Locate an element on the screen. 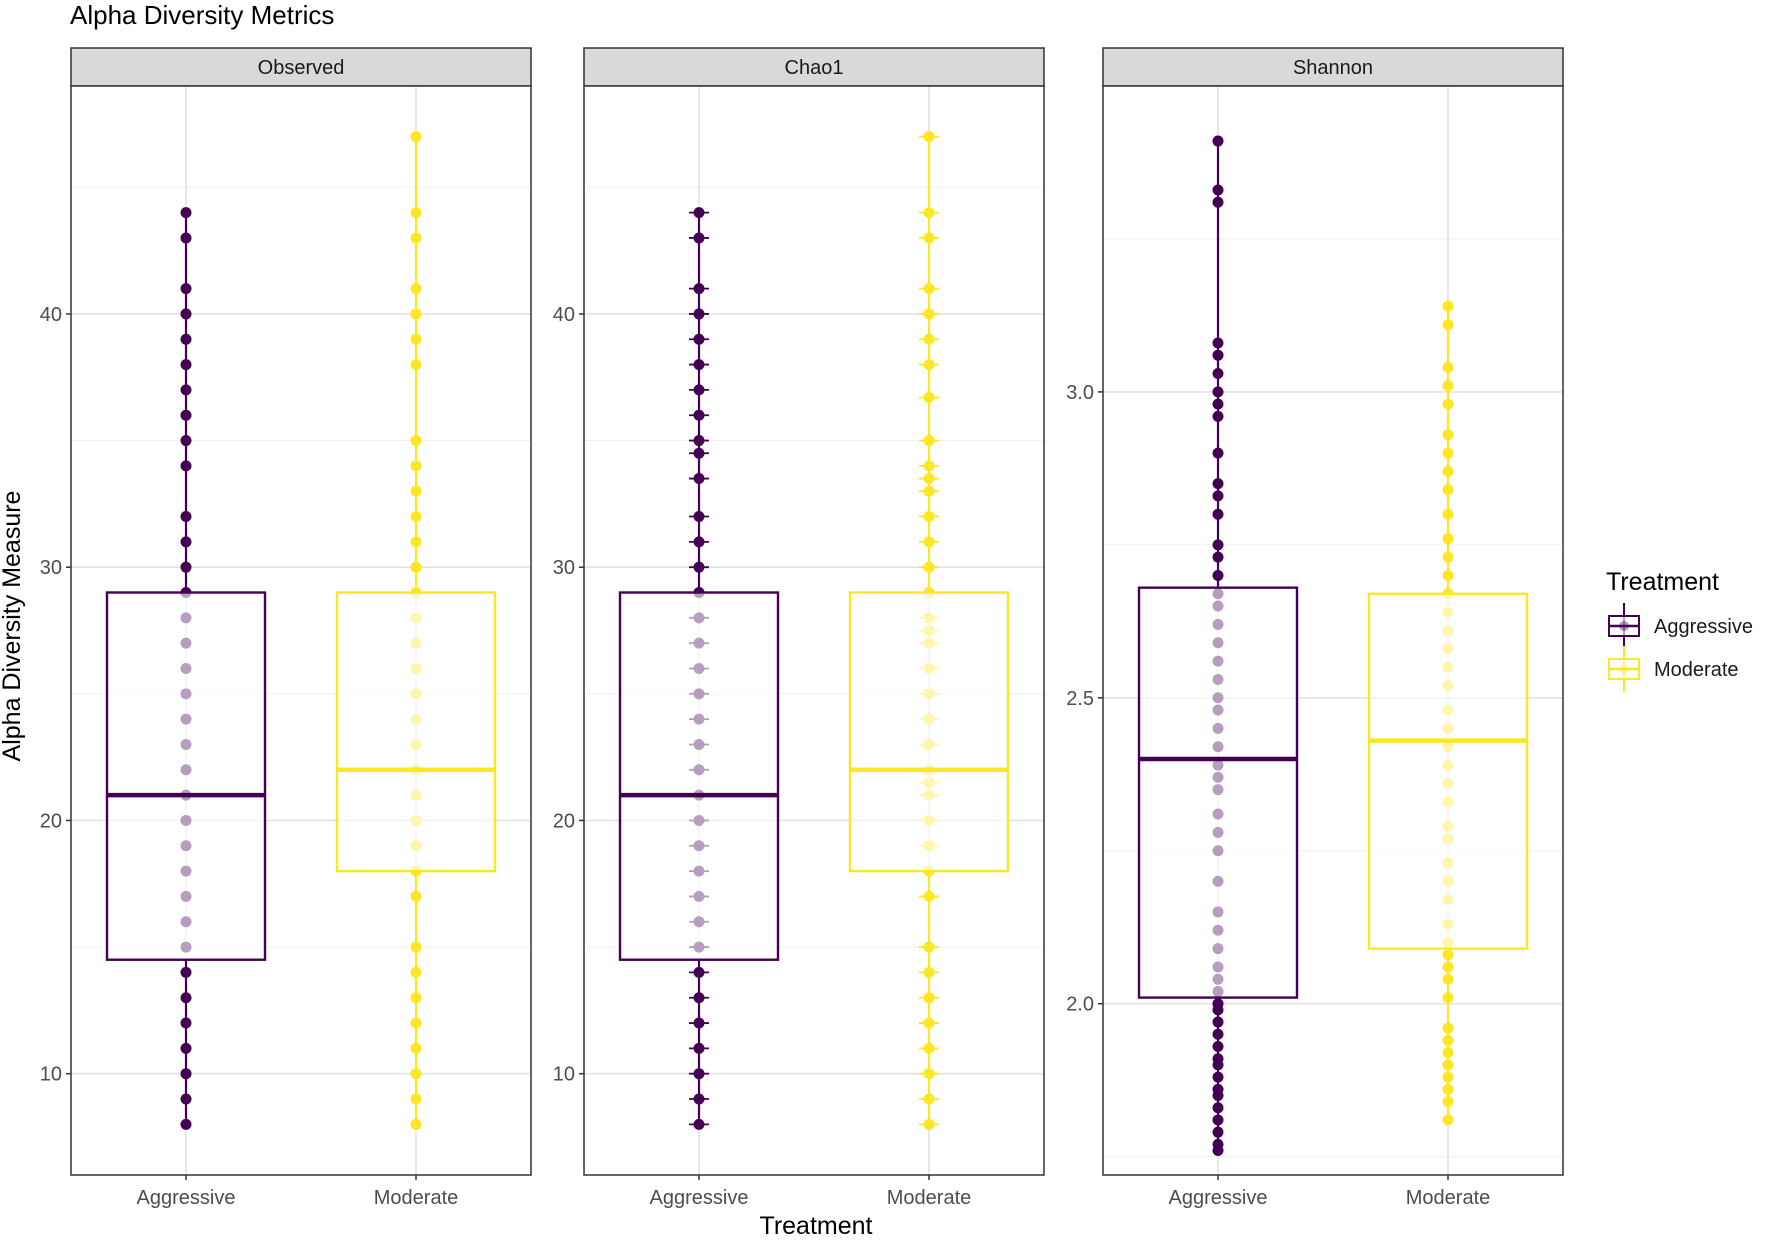 The image size is (1772, 1242). chart-title: Alpha Diversity Metrics is located at coordinates (202, 15).